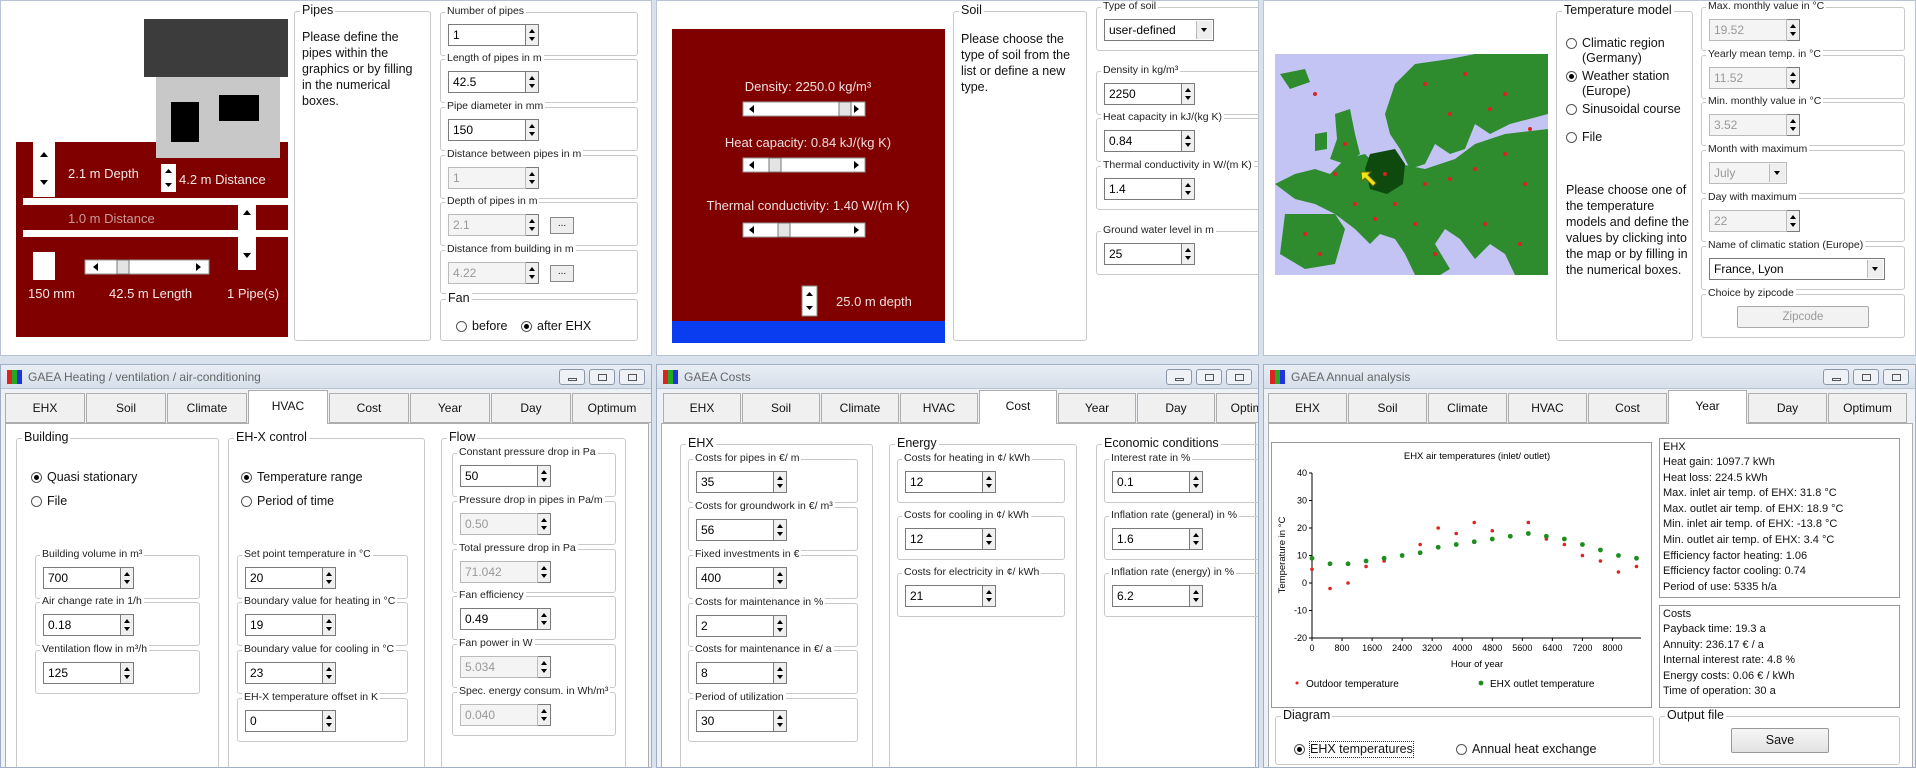 The width and height of the screenshot is (1916, 768). What do you see at coordinates (499, 667) in the screenshot?
I see `input-box: 5.034` at bounding box center [499, 667].